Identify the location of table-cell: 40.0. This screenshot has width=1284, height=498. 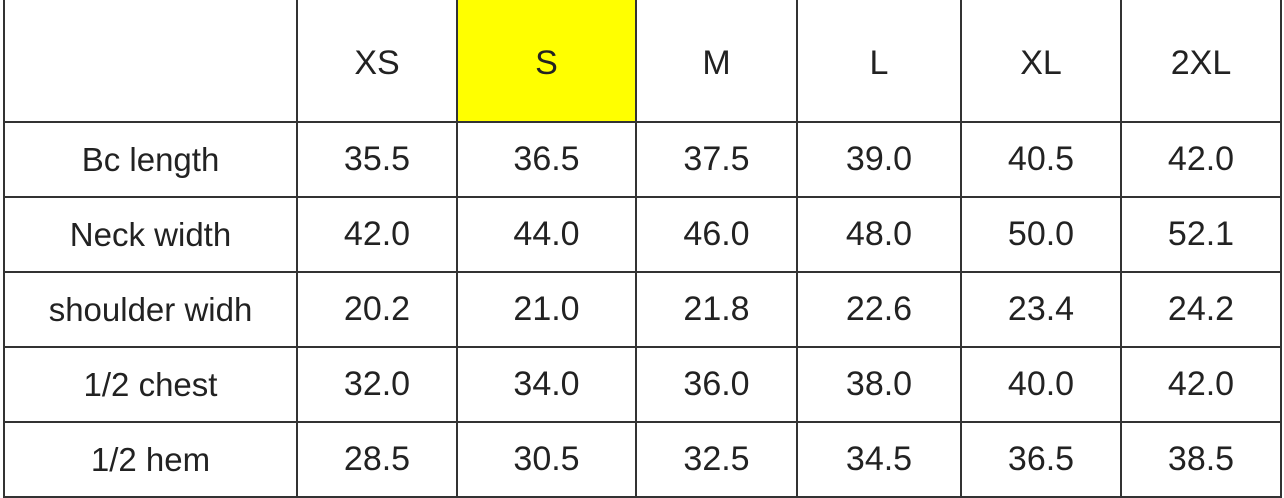
(1041, 384).